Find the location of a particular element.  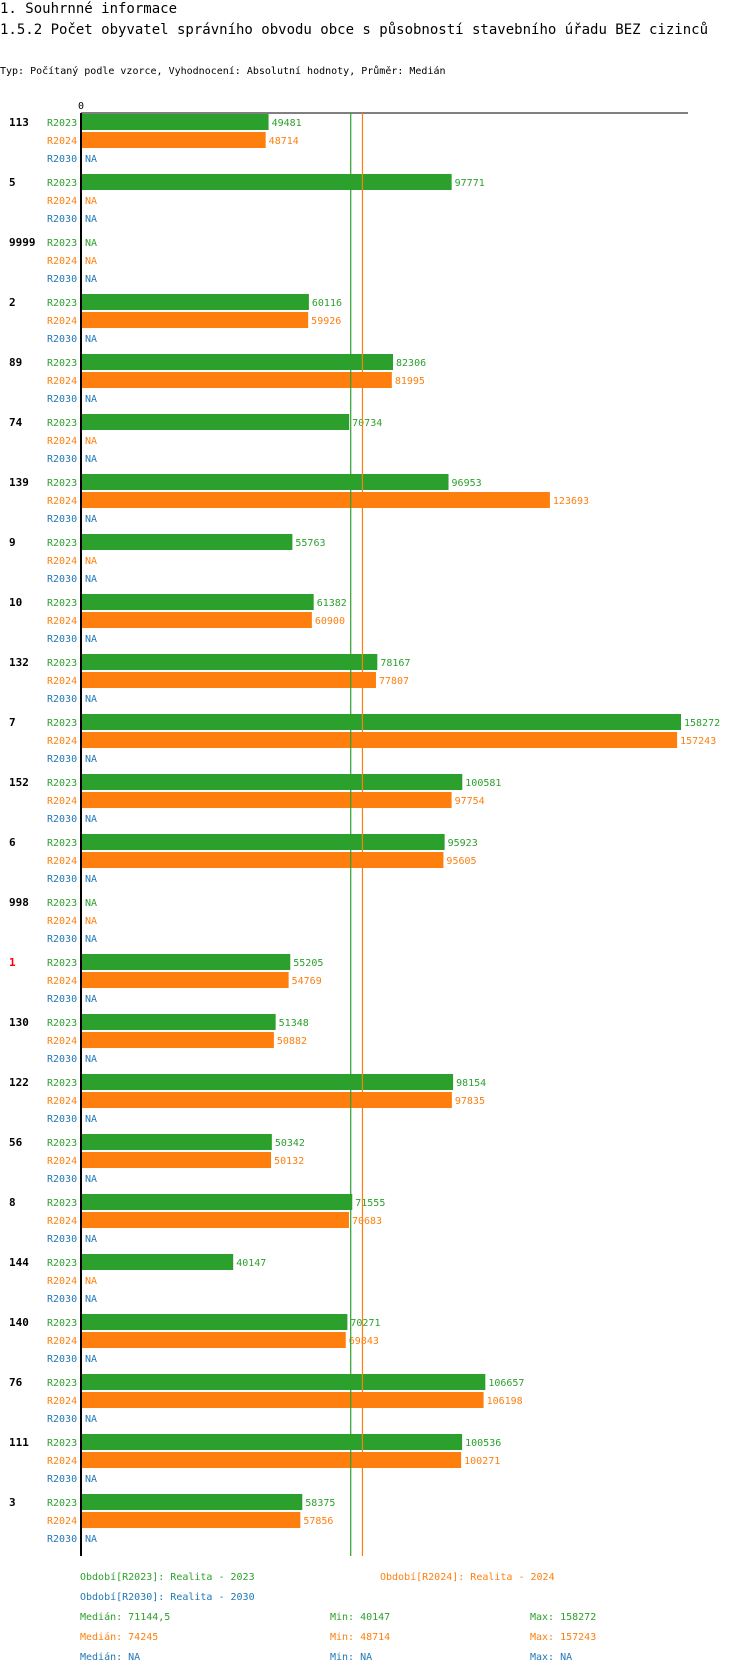

value-label-r2030-10: NA is located at coordinates (91, 639).